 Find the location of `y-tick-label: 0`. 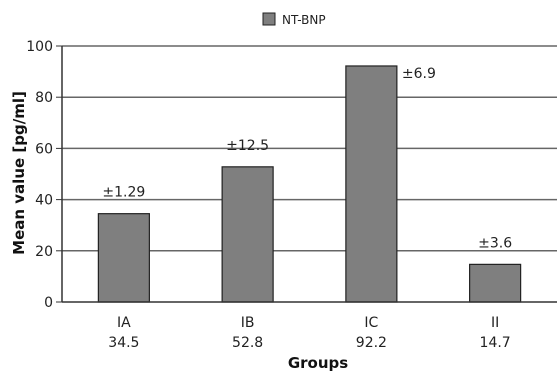

y-tick-label: 0 is located at coordinates (48, 303).